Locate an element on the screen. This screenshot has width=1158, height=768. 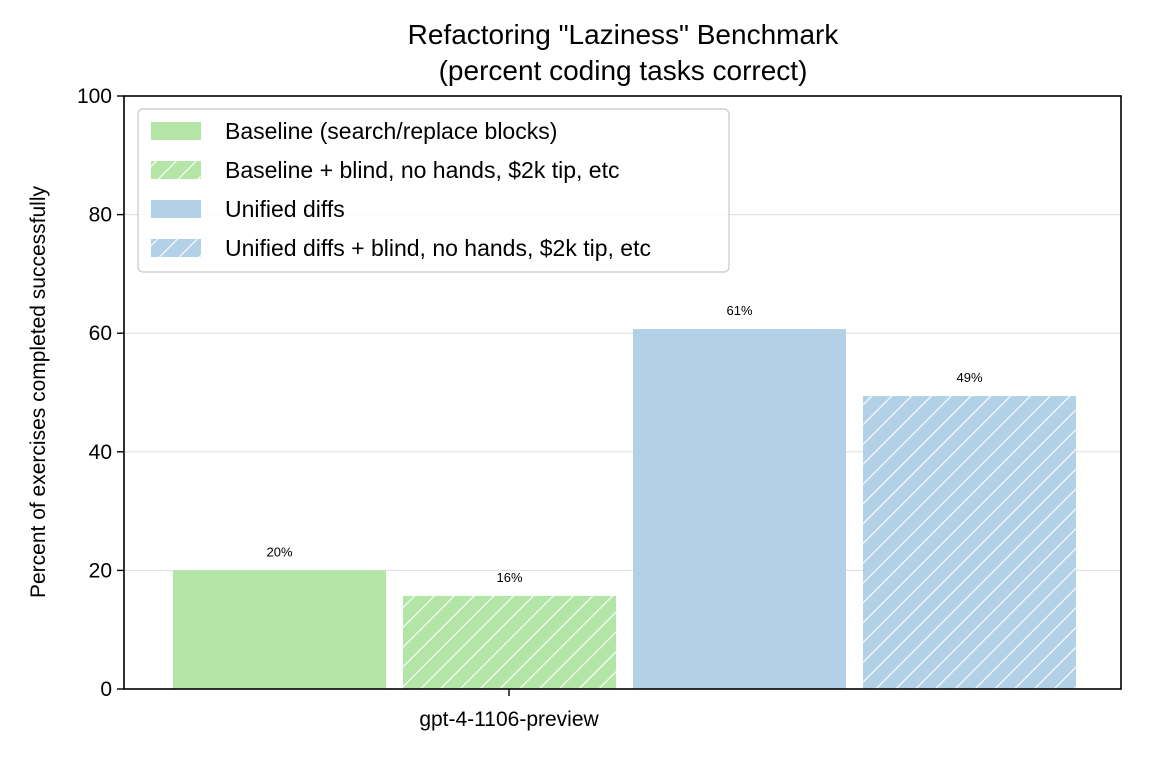
legend-label: Baseline (search/replace blocks) is located at coordinates (391, 131).